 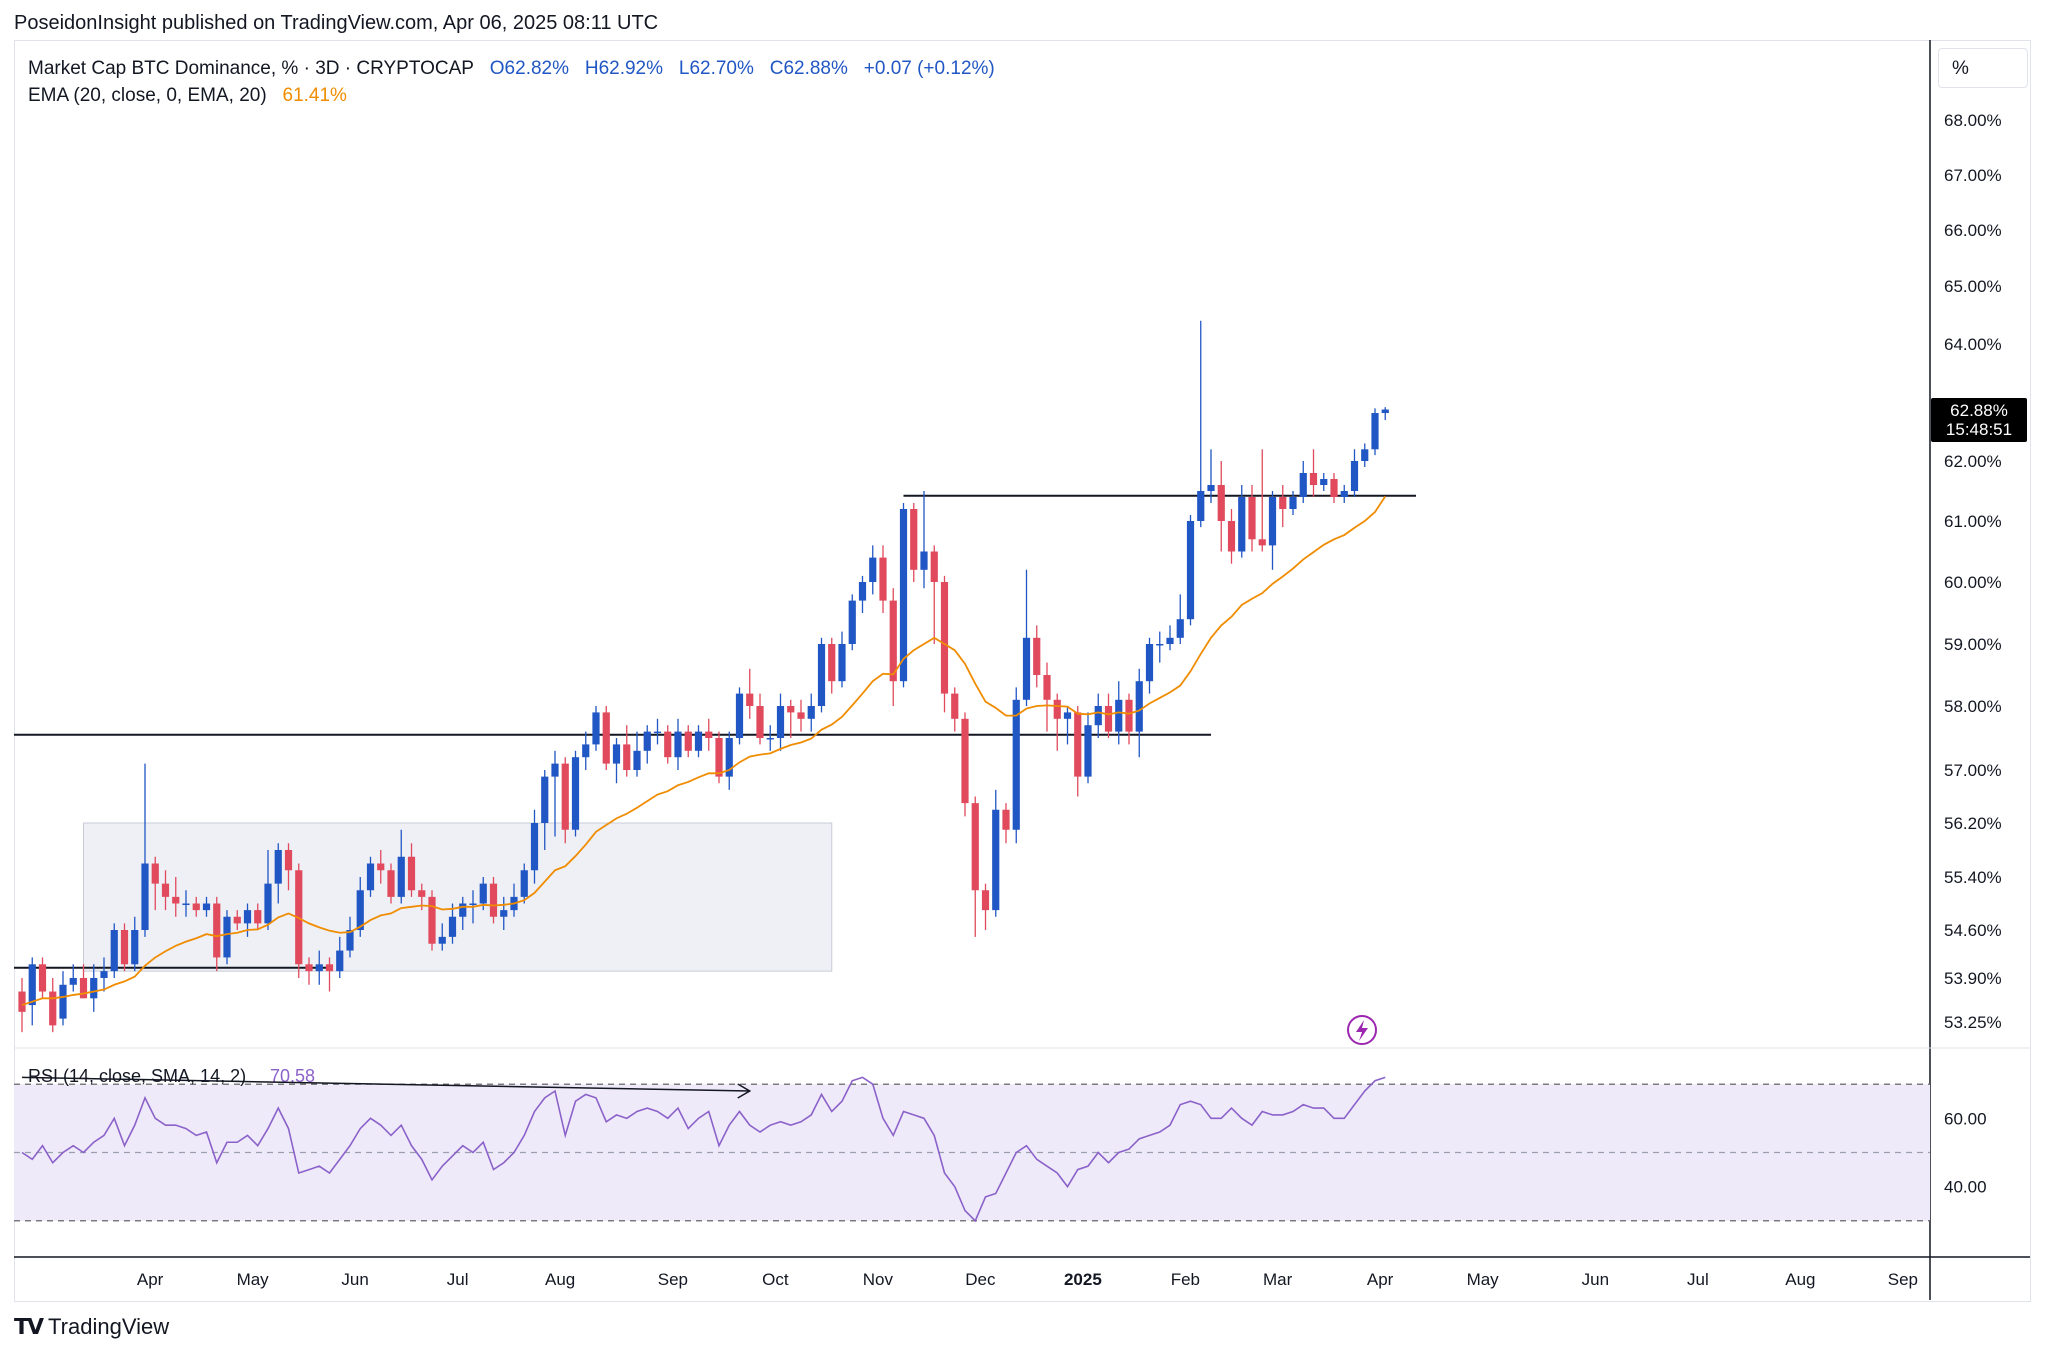 What do you see at coordinates (91, 1327) in the screenshot?
I see `tradingview-logo: 𝗧𝗩 TradingView` at bounding box center [91, 1327].